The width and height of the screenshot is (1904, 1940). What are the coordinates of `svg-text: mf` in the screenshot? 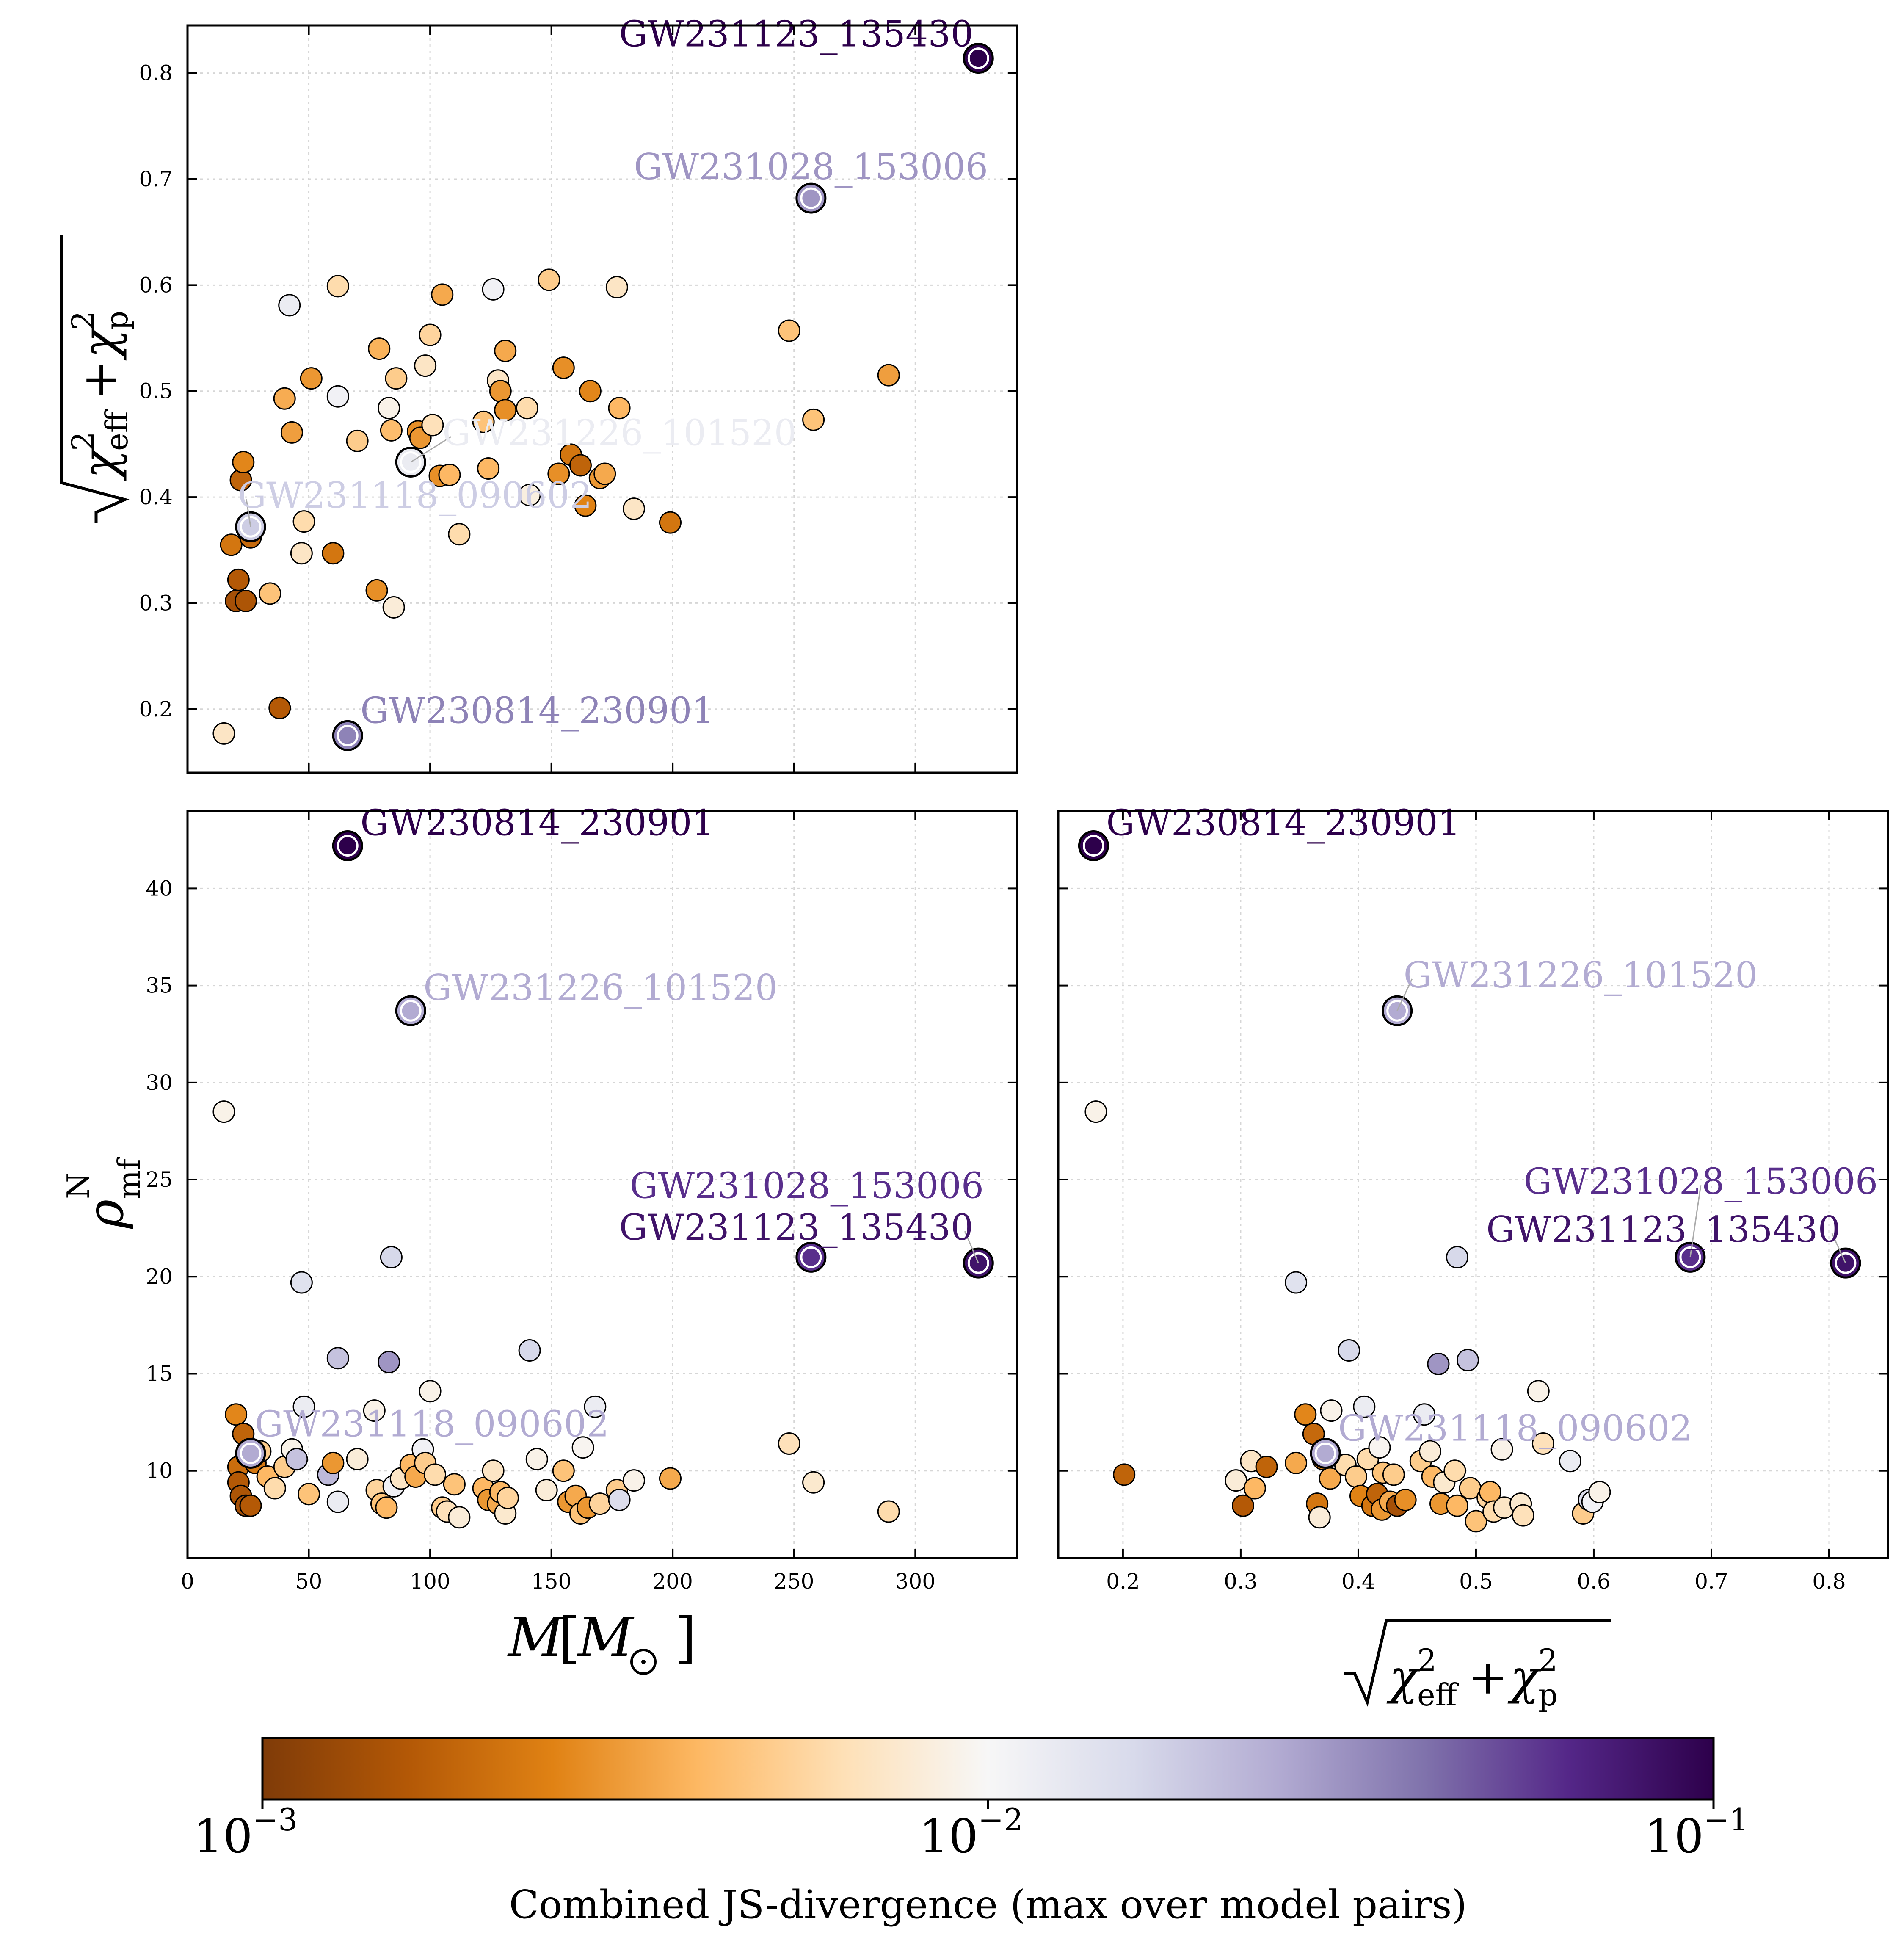 It's located at (129, 1178).